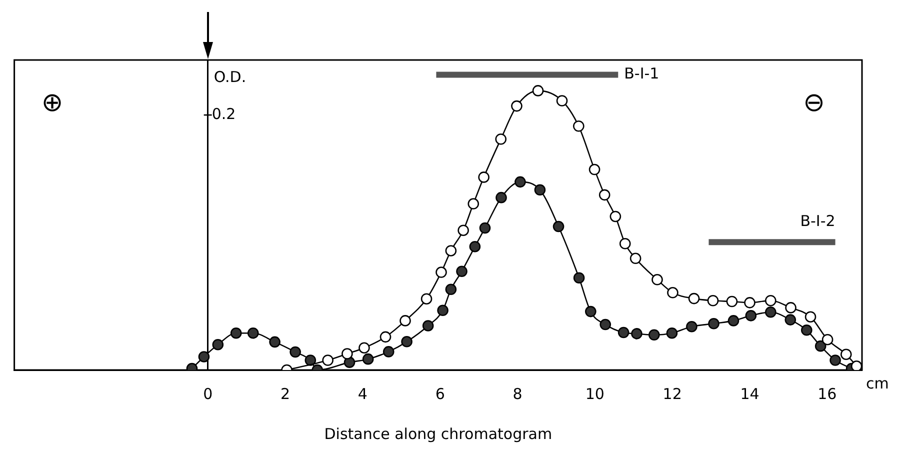 This screenshot has height=455, width=897. What do you see at coordinates (672, 393) in the screenshot?
I see `x-tick-label: 12` at bounding box center [672, 393].